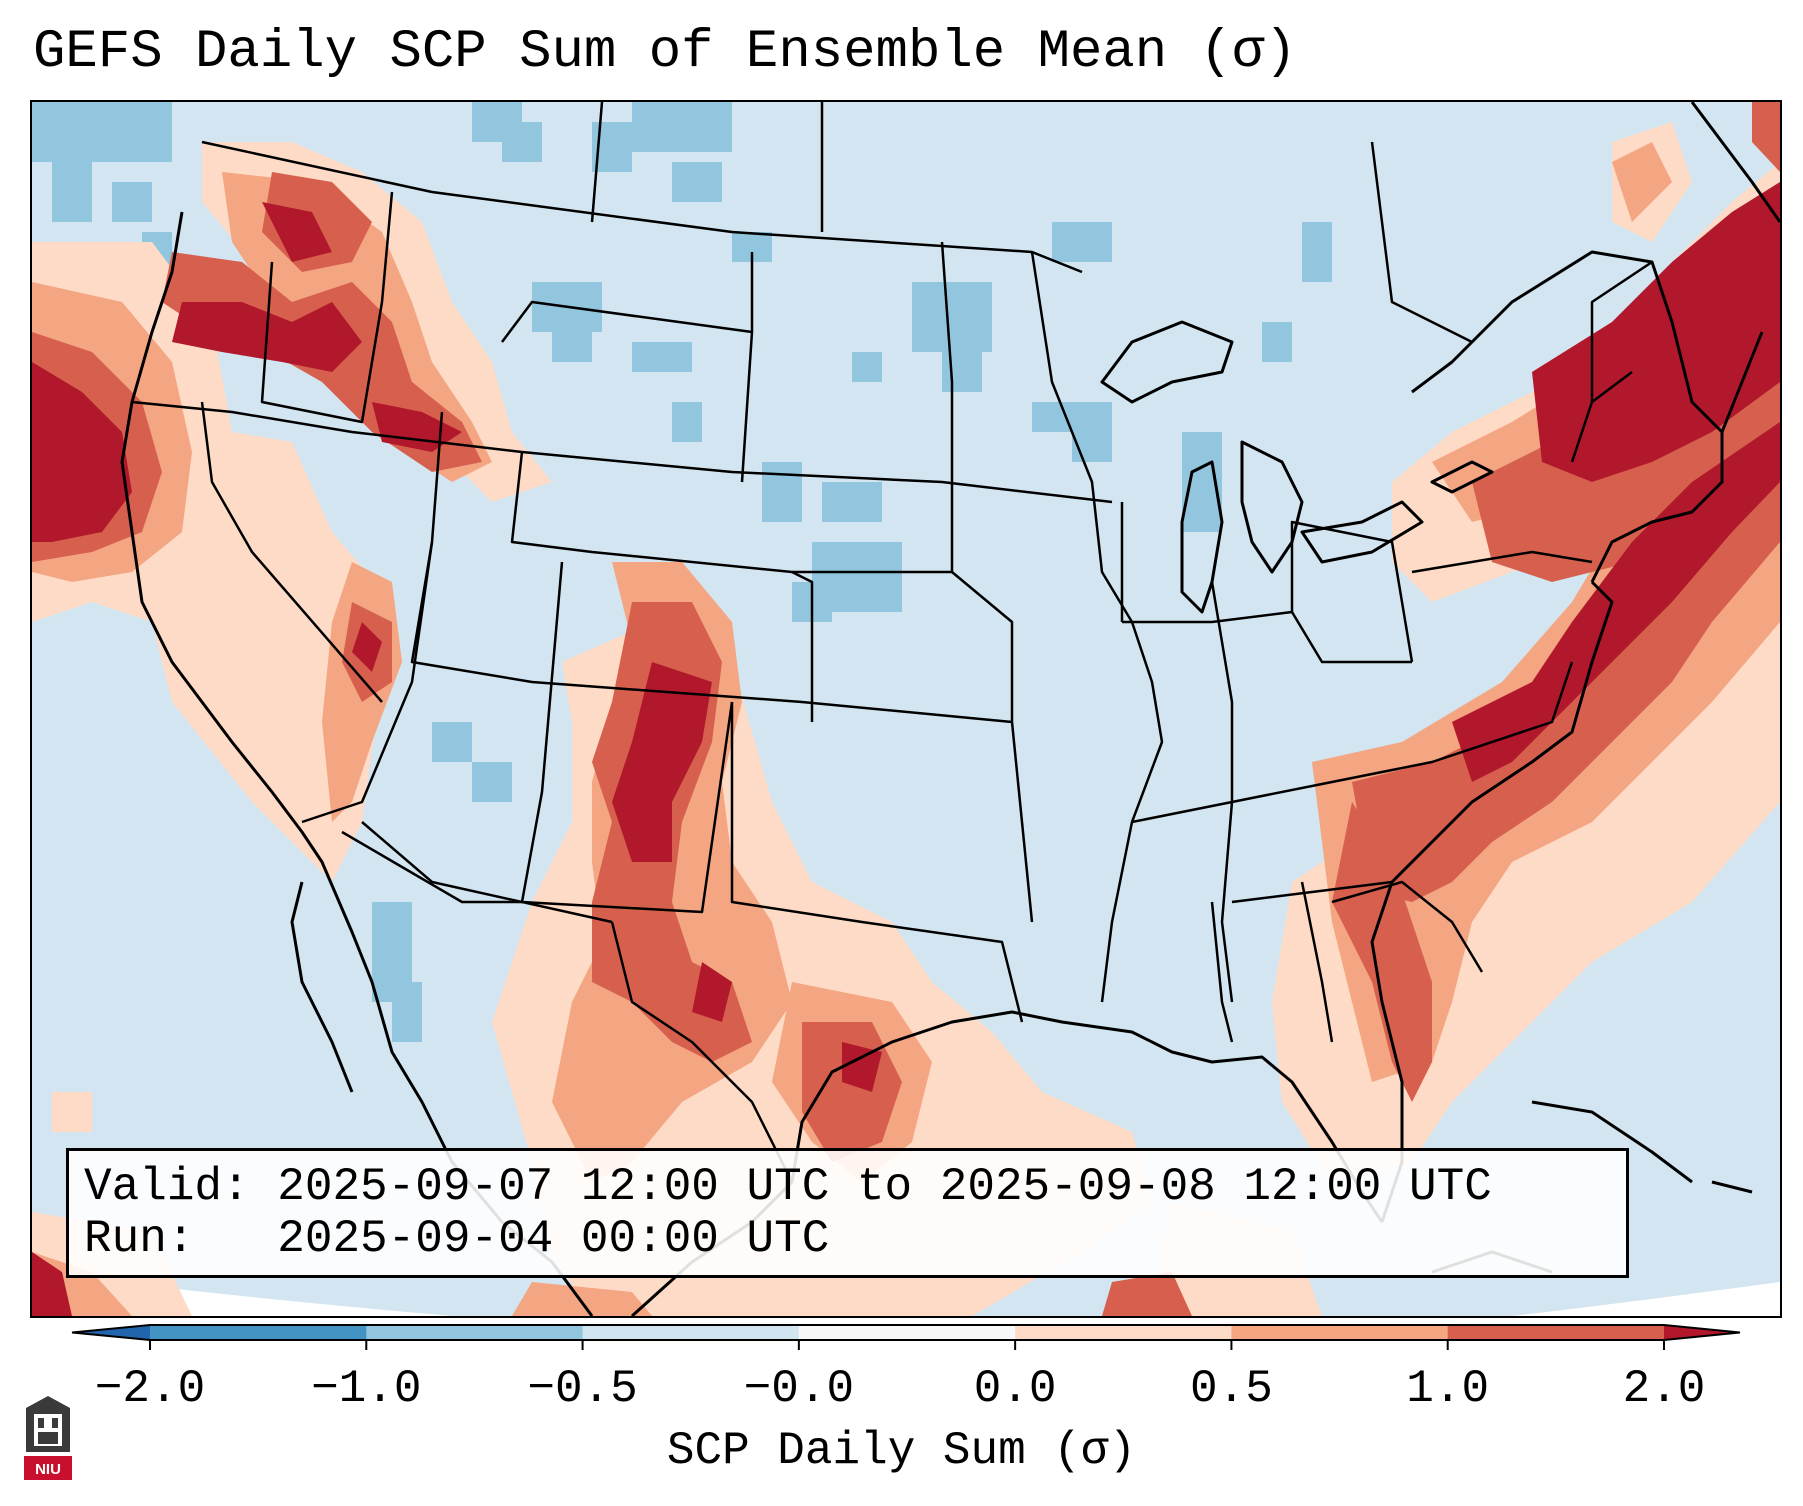 The image size is (1803, 1506). What do you see at coordinates (582, 1389) in the screenshot?
I see `colorbar-tick-label: −0.5` at bounding box center [582, 1389].